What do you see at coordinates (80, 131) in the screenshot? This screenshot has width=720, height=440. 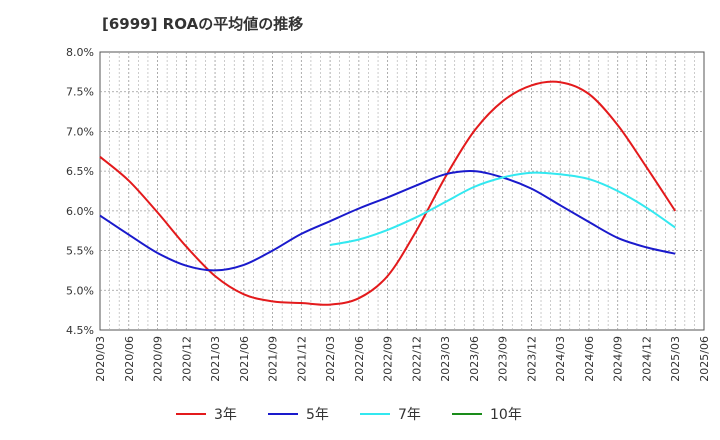 I see `y-tick-label: 7.0%` at bounding box center [80, 131].